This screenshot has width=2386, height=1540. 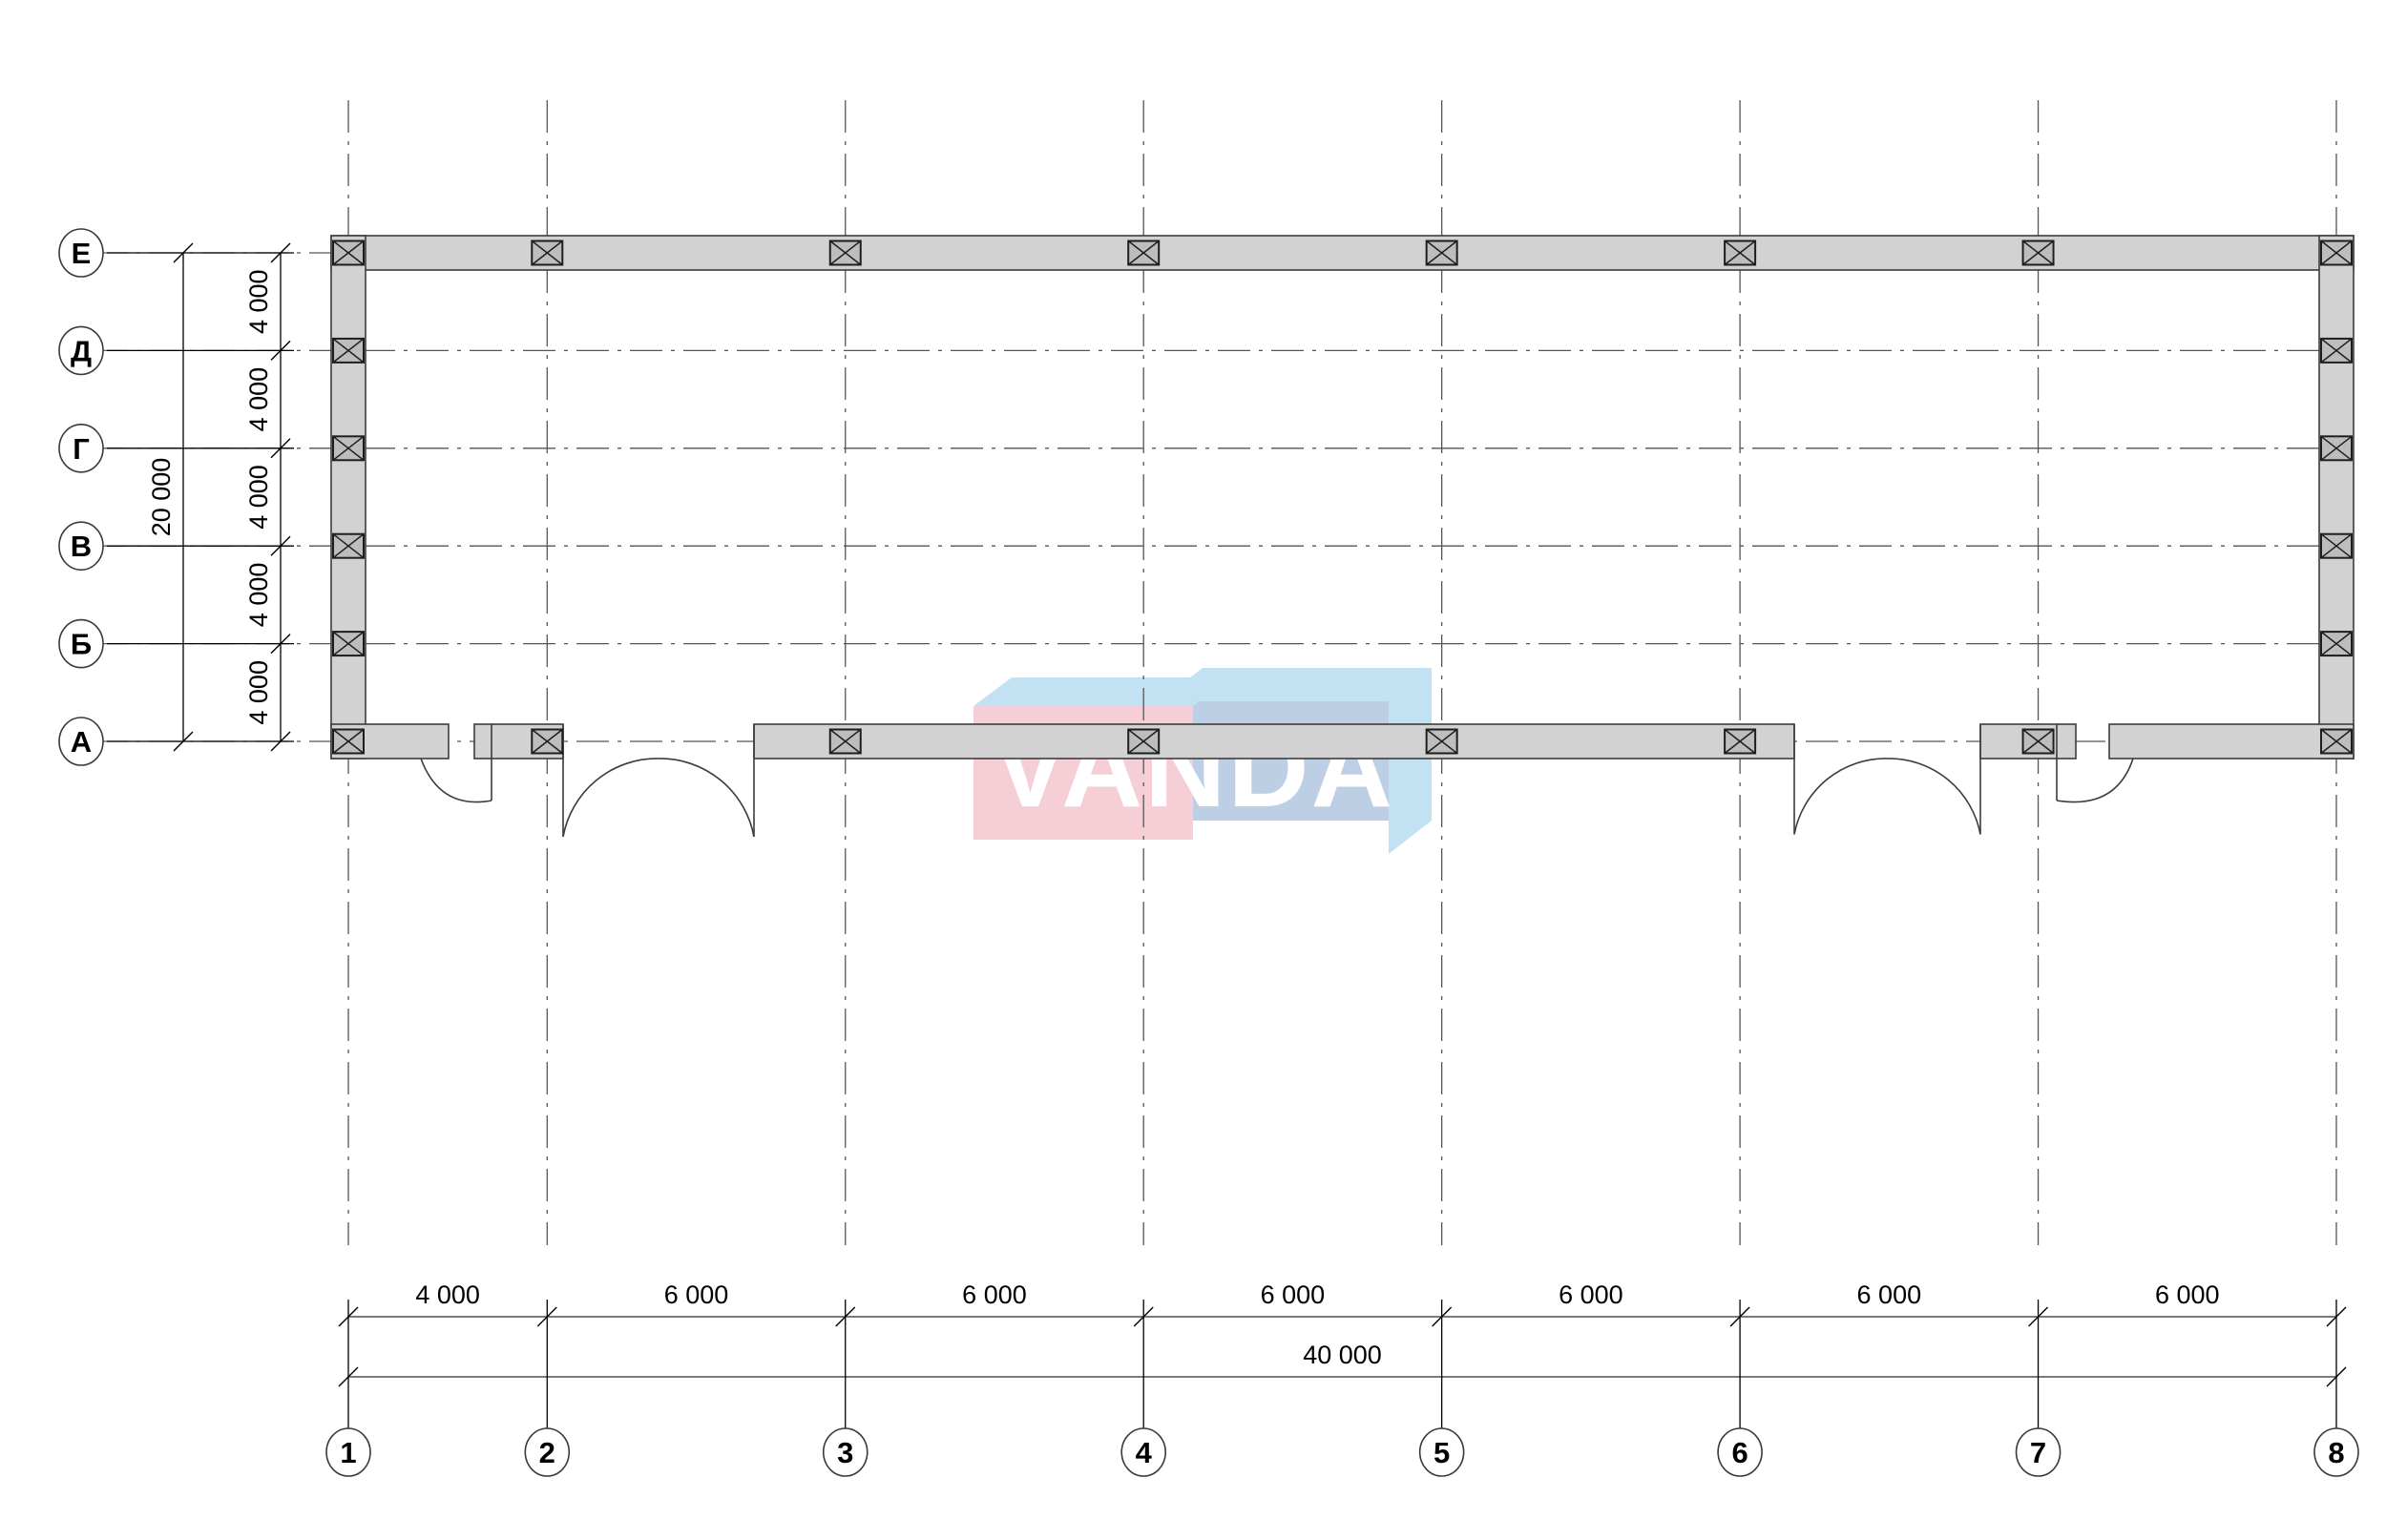 I want to click on axis-bubble-label: 1, so click(x=348, y=1453).